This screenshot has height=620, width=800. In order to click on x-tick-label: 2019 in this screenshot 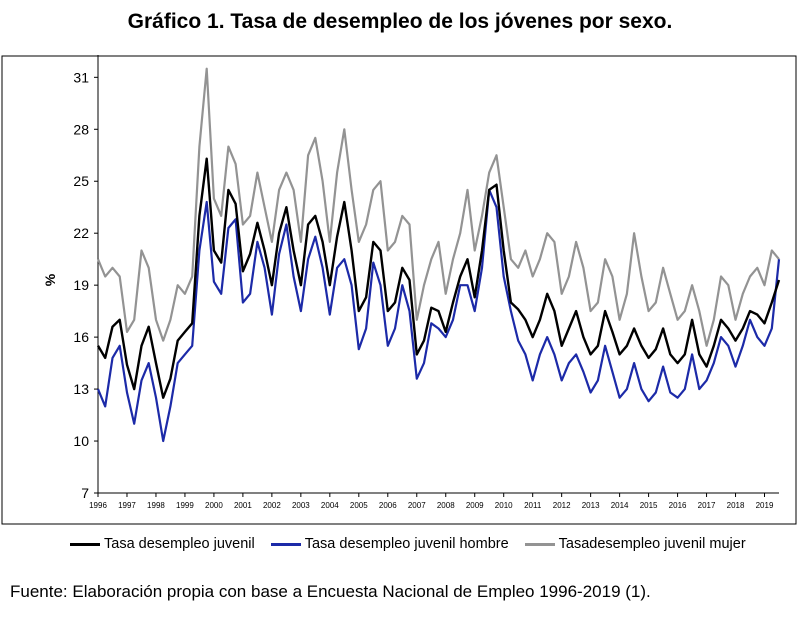, I will do `click(765, 505)`.